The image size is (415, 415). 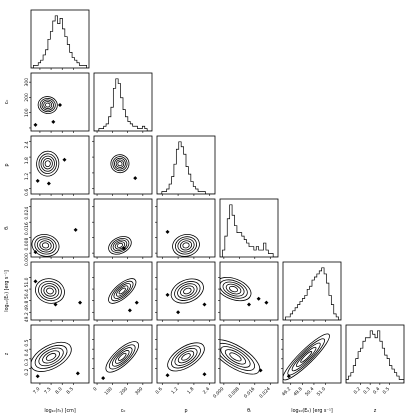 What do you see at coordinates (27, 306) in the screenshot?
I see `y-tick-label: 49.8` at bounding box center [27, 306].